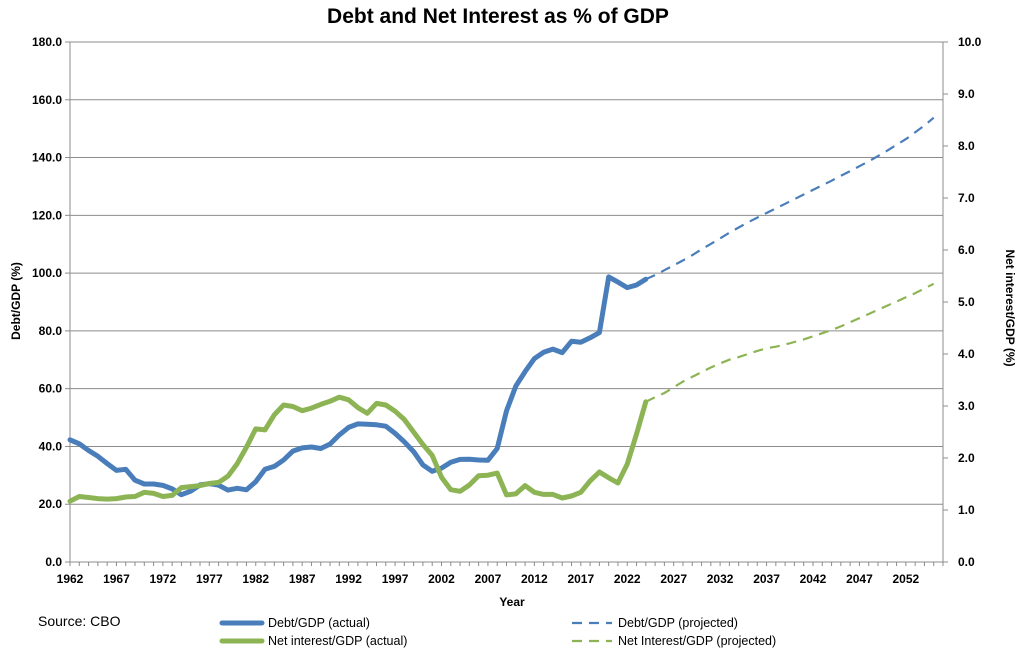 The width and height of the screenshot is (1022, 652). I want to click on y-left-tick-label: 40.0, so click(51, 446).